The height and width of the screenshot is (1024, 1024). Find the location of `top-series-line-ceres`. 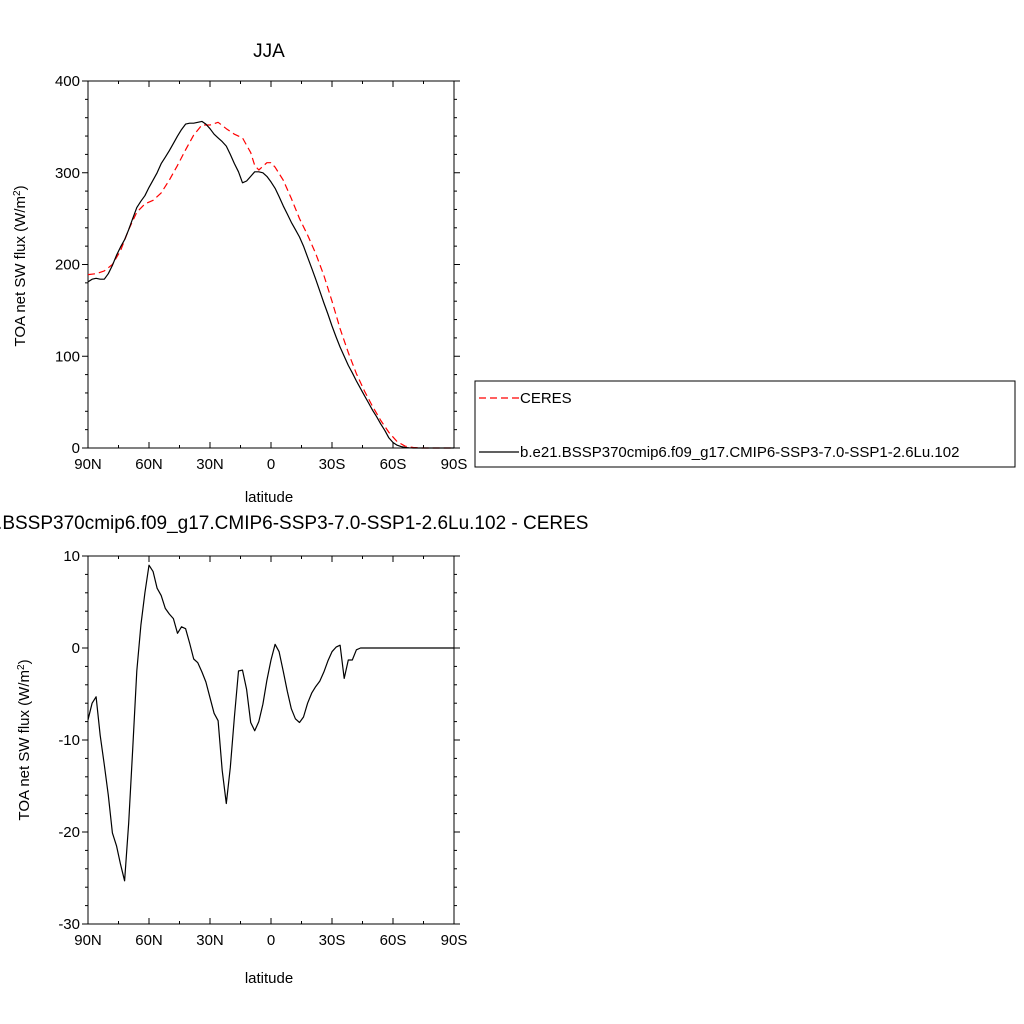

top-series-line-ceres is located at coordinates (270, 285).